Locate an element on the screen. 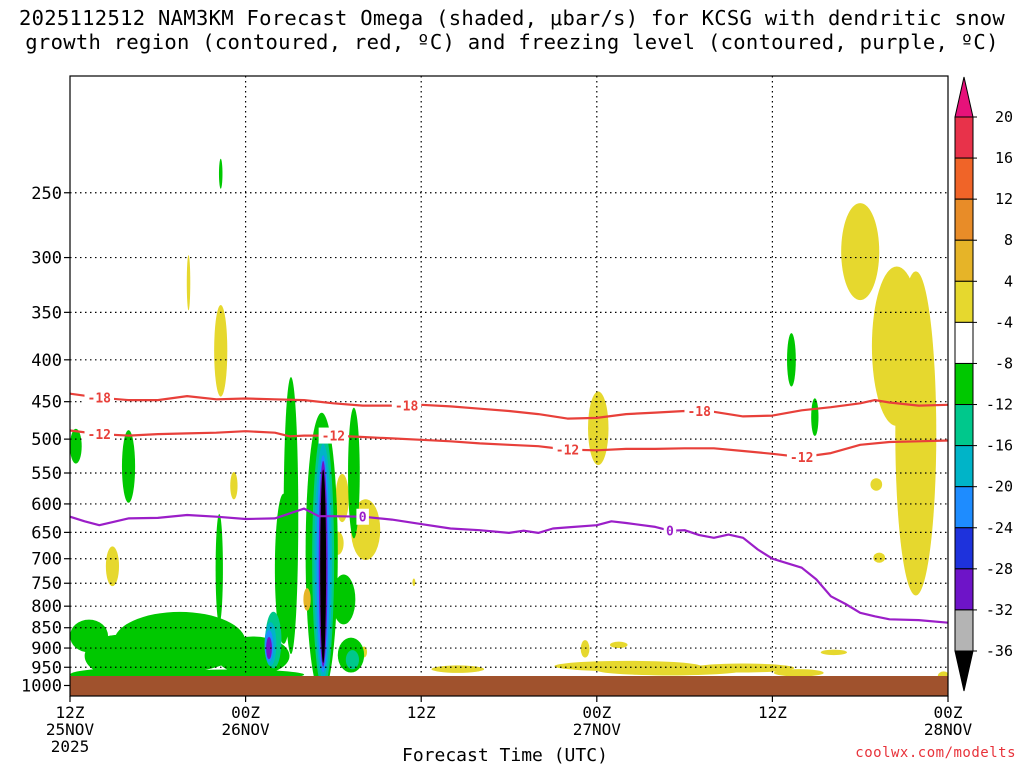 This screenshot has height=768, width=1024. contour-label-freezing-level-0-1: 0 is located at coordinates (670, 532).